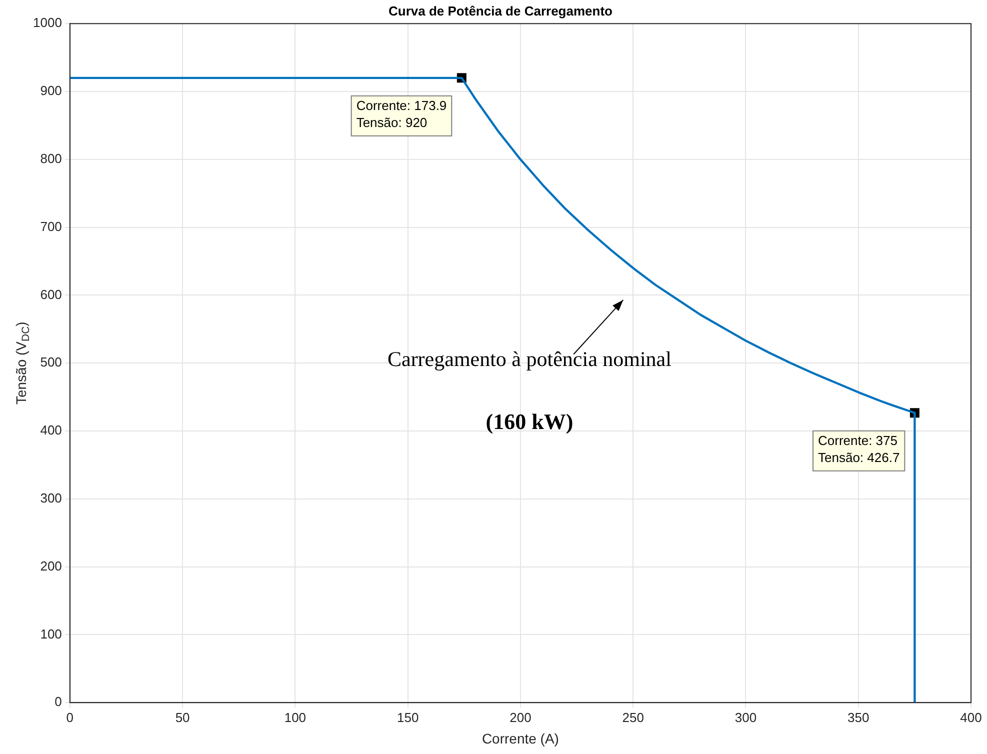 Image resolution: width=987 pixels, height=754 pixels. Describe the element at coordinates (51, 226) in the screenshot. I see `y-tick-label: 700` at that location.